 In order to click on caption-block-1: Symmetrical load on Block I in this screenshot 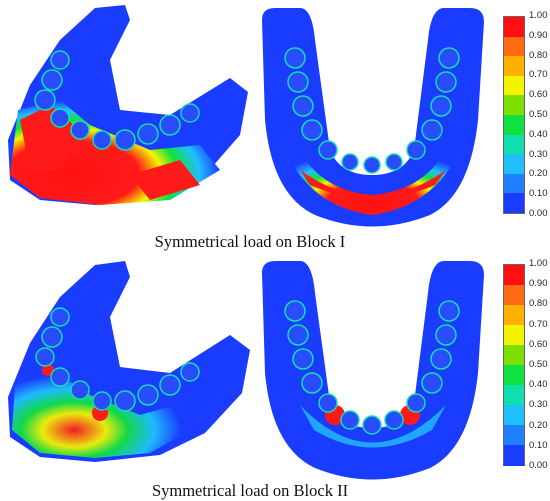, I will do `click(250, 241)`.